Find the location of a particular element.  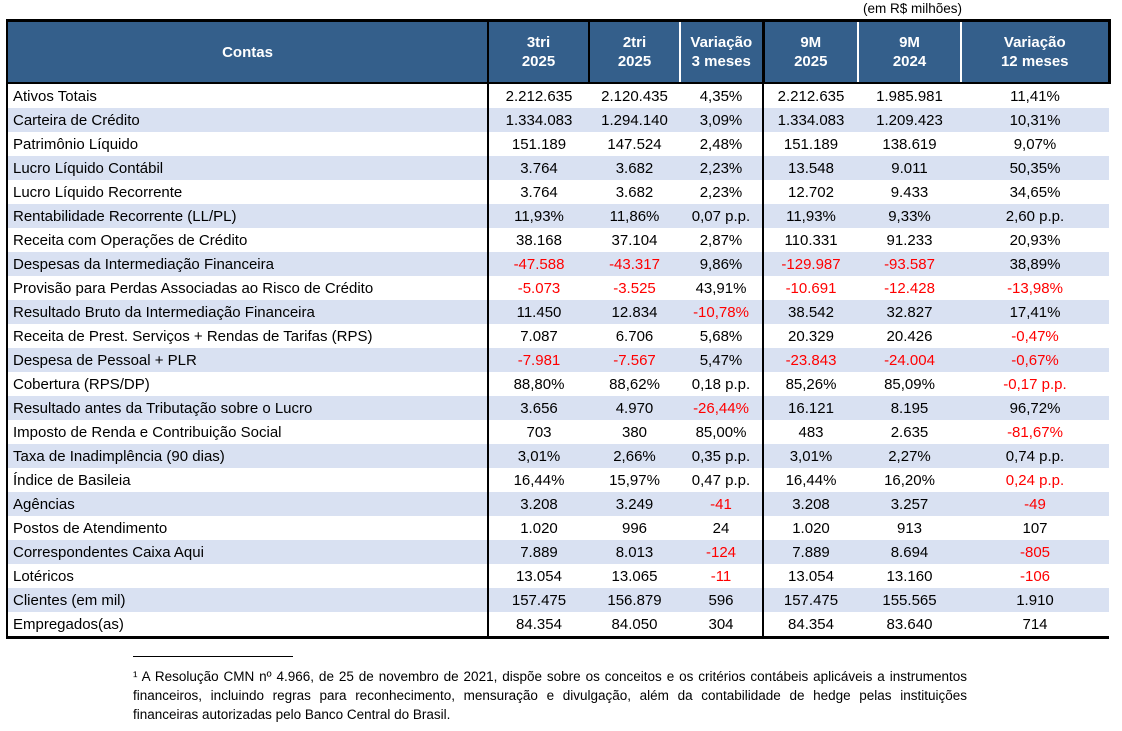

column-header: Variação 12 meses is located at coordinates (1036, 51).